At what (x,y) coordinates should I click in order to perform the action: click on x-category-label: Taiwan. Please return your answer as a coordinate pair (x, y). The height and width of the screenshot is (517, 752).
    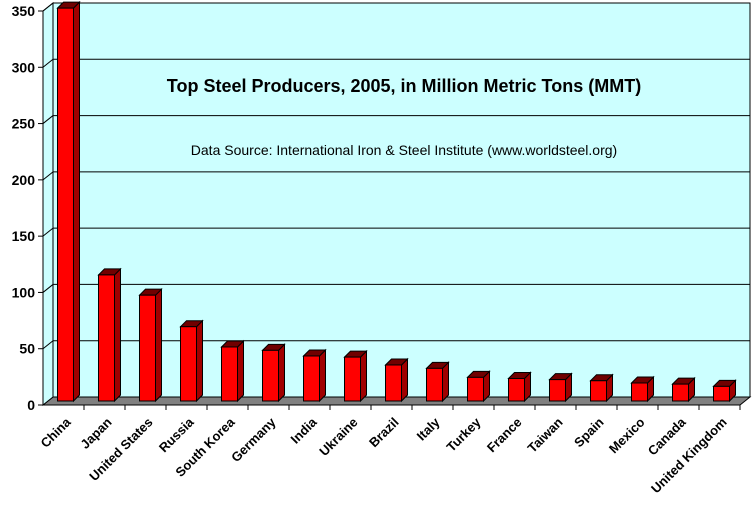
    Looking at the image, I should click on (545, 434).